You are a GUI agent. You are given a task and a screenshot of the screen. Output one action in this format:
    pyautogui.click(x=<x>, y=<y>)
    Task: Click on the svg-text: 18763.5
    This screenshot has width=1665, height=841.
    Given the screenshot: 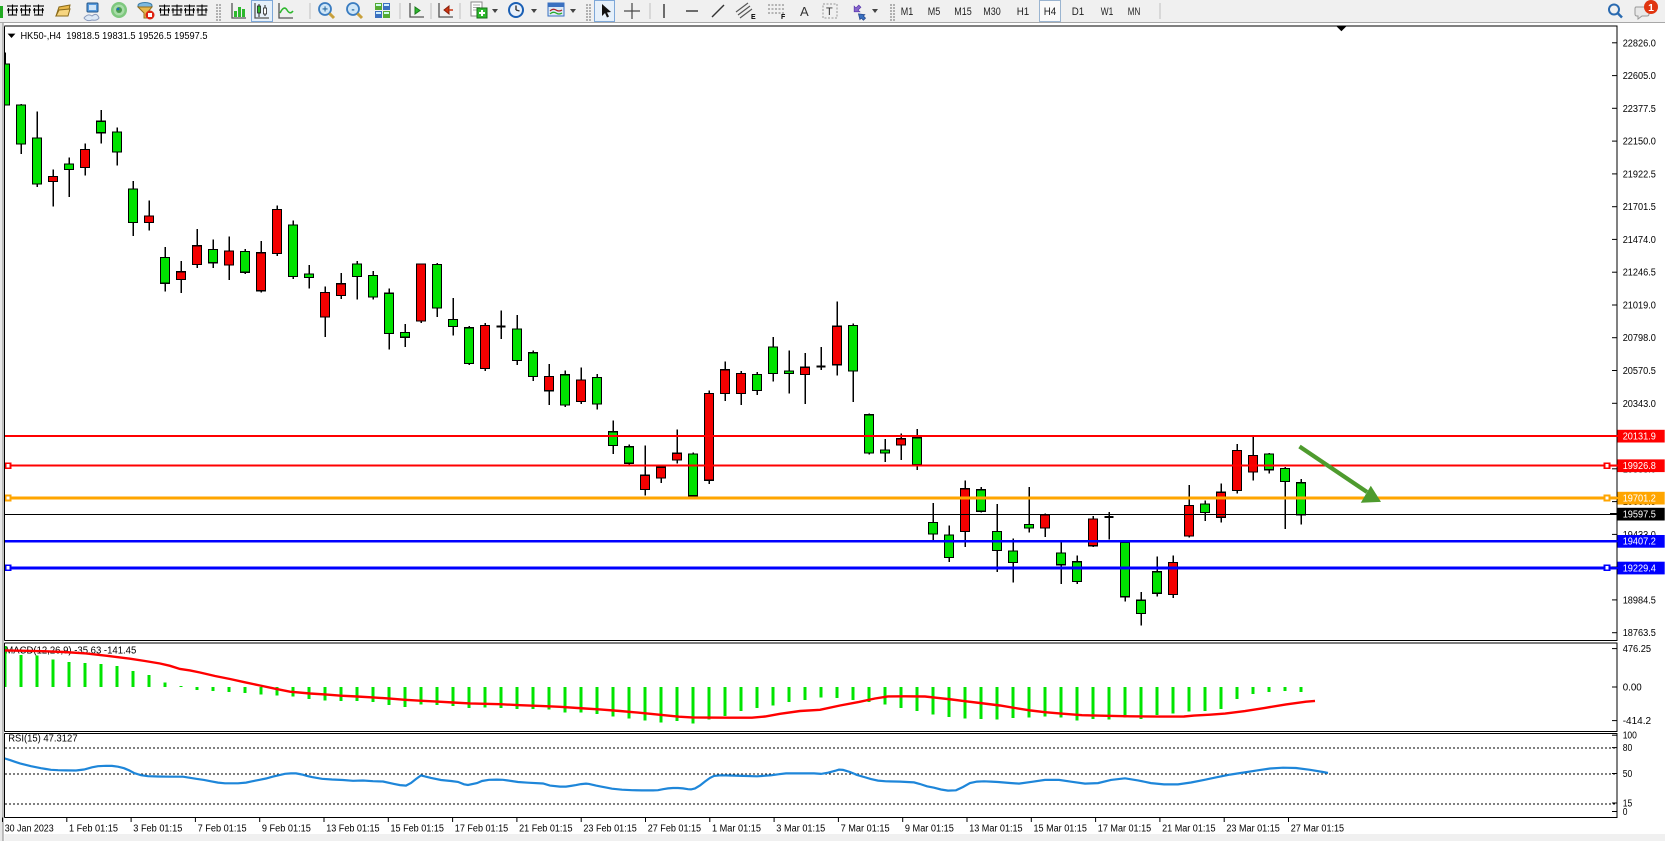 What is the action you would take?
    pyautogui.click(x=1640, y=633)
    